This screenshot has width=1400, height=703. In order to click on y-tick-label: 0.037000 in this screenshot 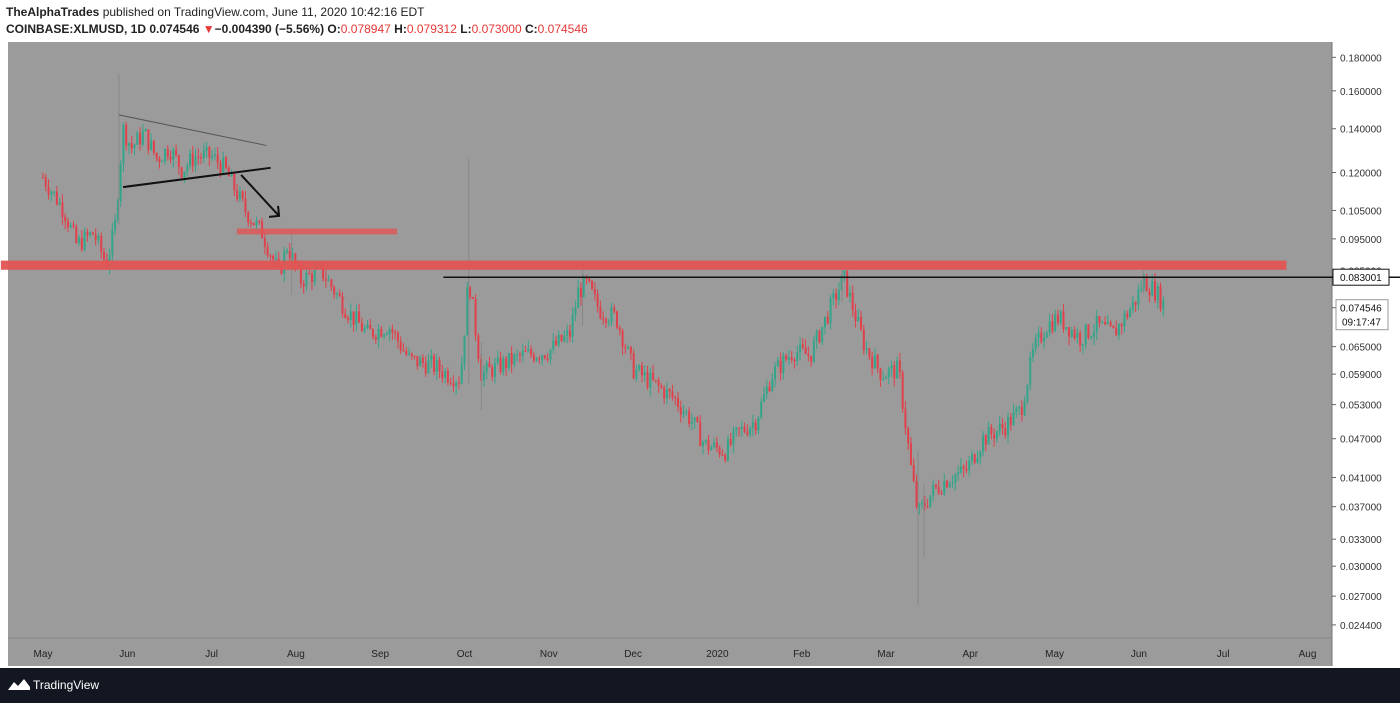, I will do `click(1361, 508)`.